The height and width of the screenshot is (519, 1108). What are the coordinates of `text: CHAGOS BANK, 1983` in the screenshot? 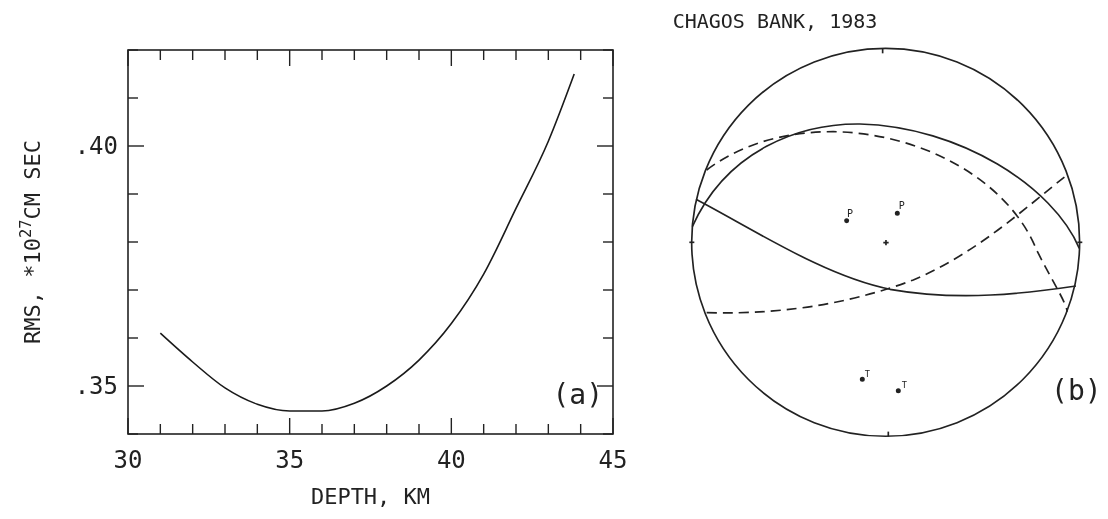 It's located at (775, 21).